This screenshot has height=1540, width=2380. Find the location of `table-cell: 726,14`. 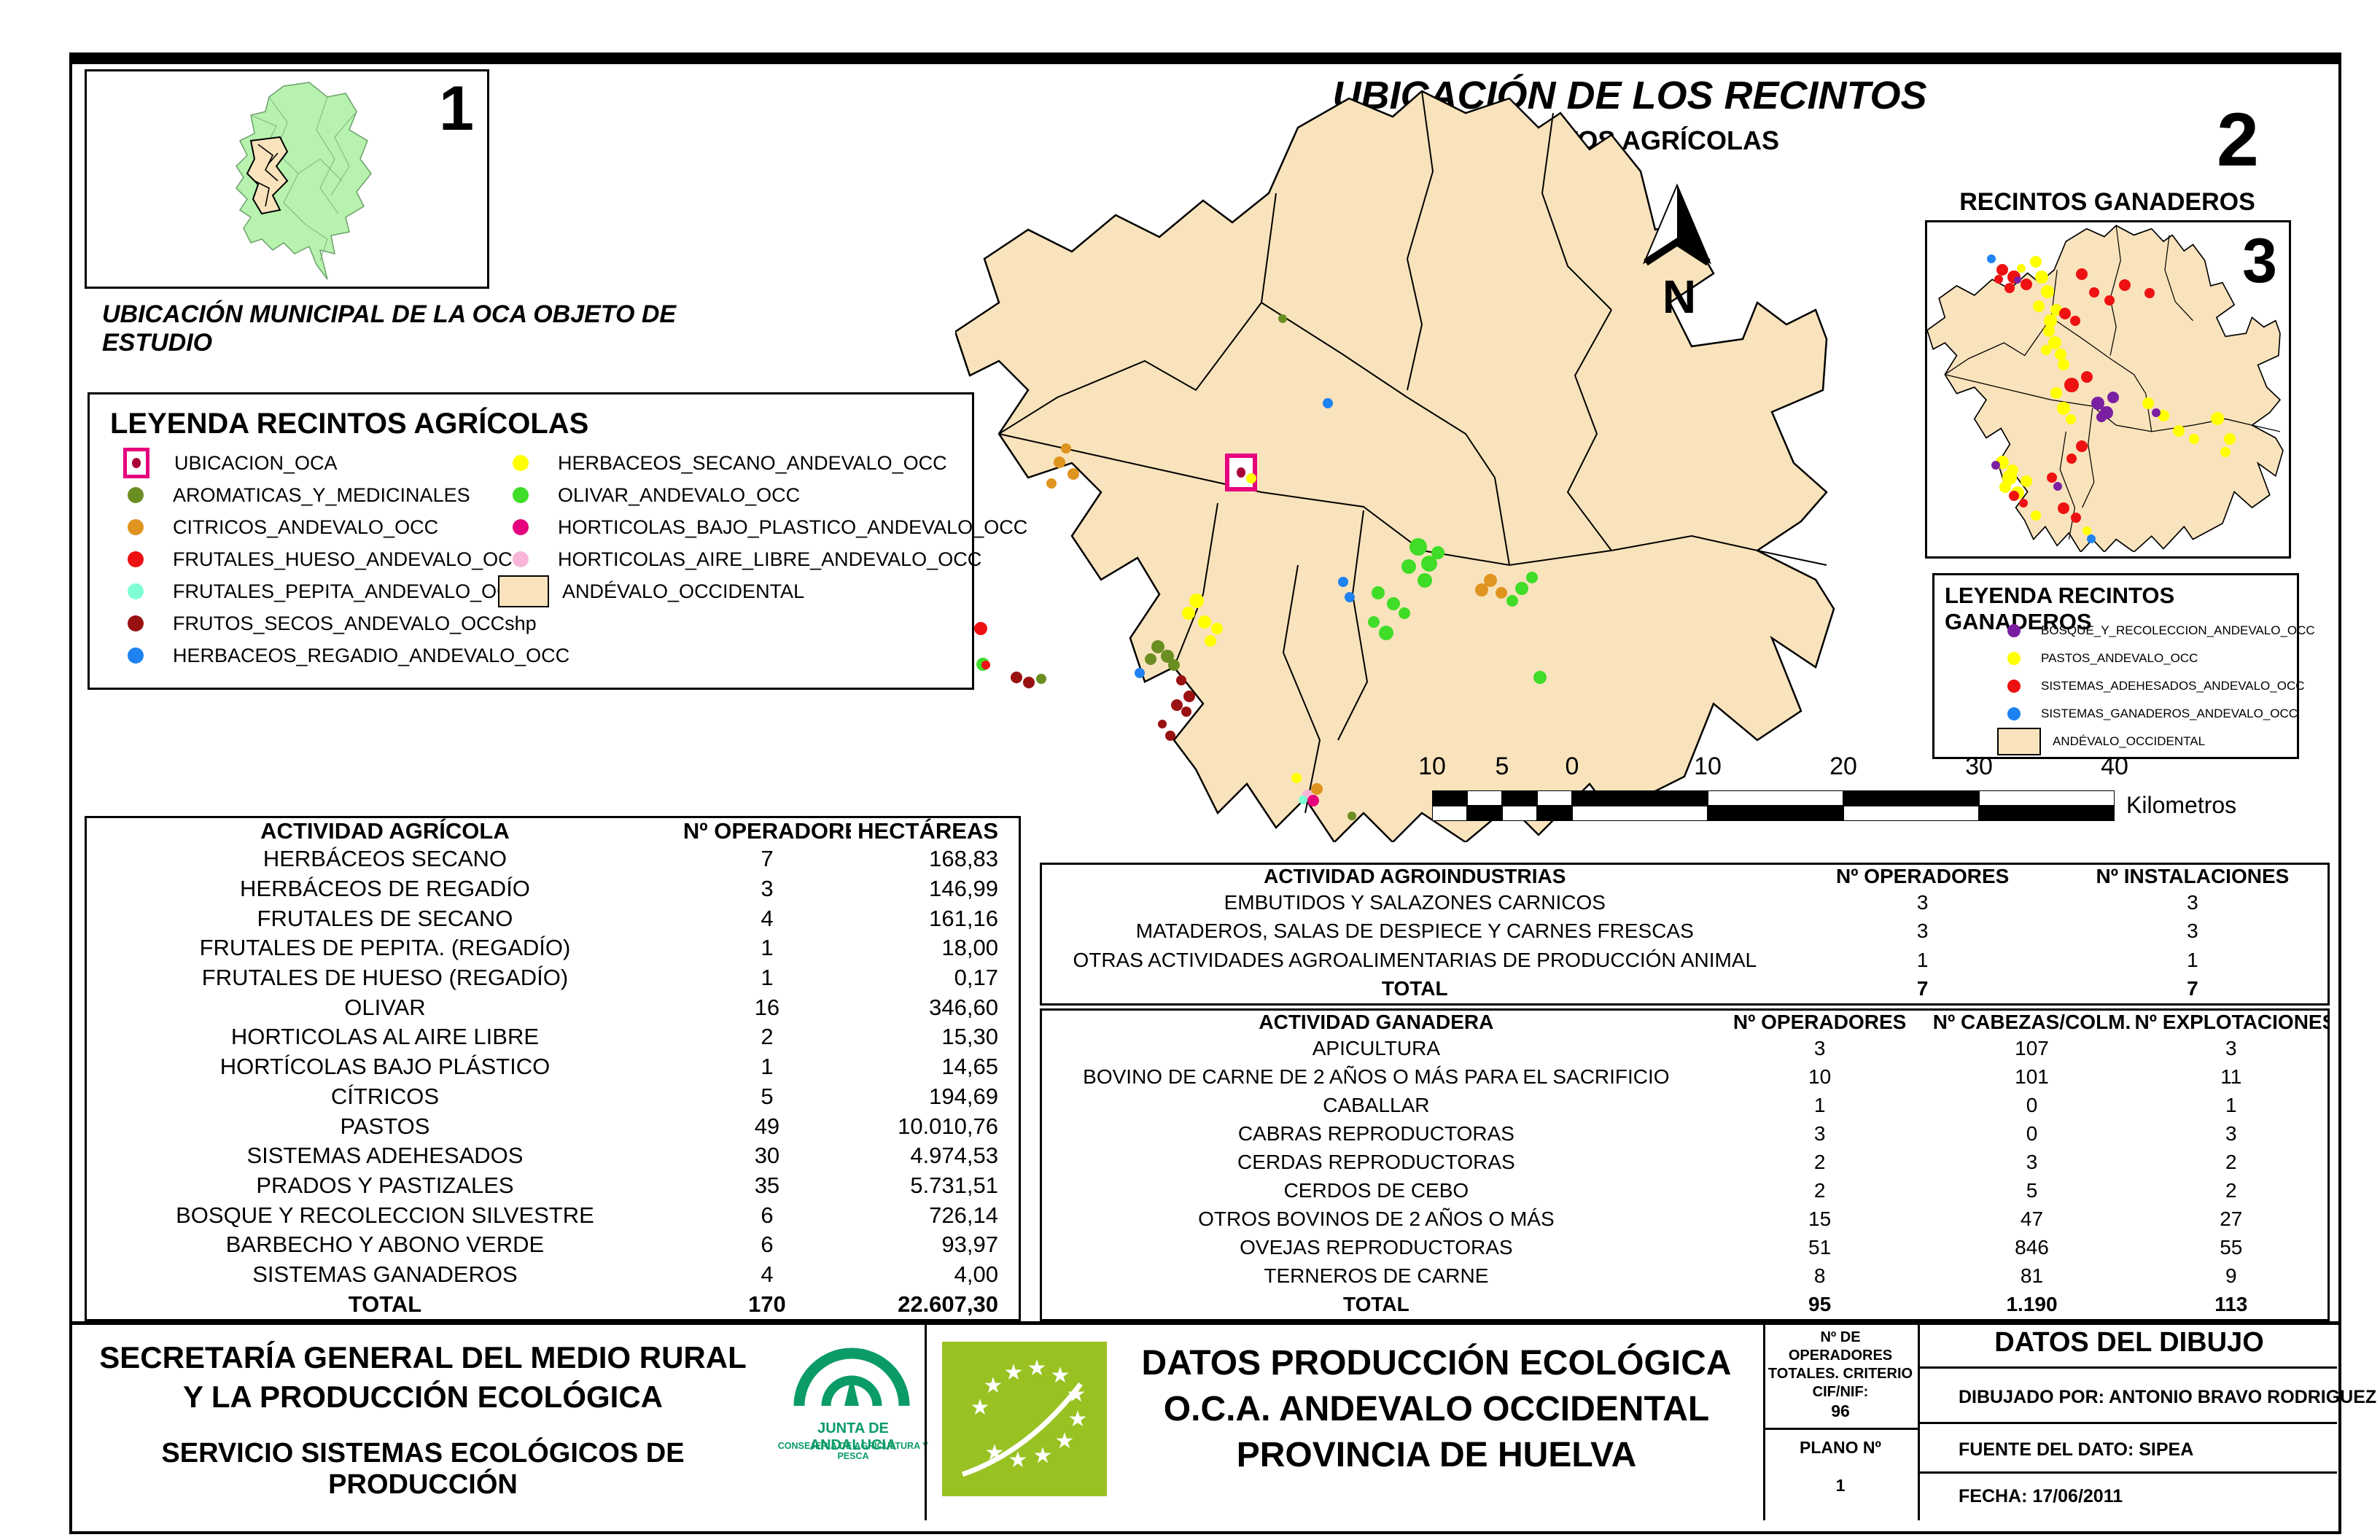

table-cell: 726,14 is located at coordinates (963, 1215).